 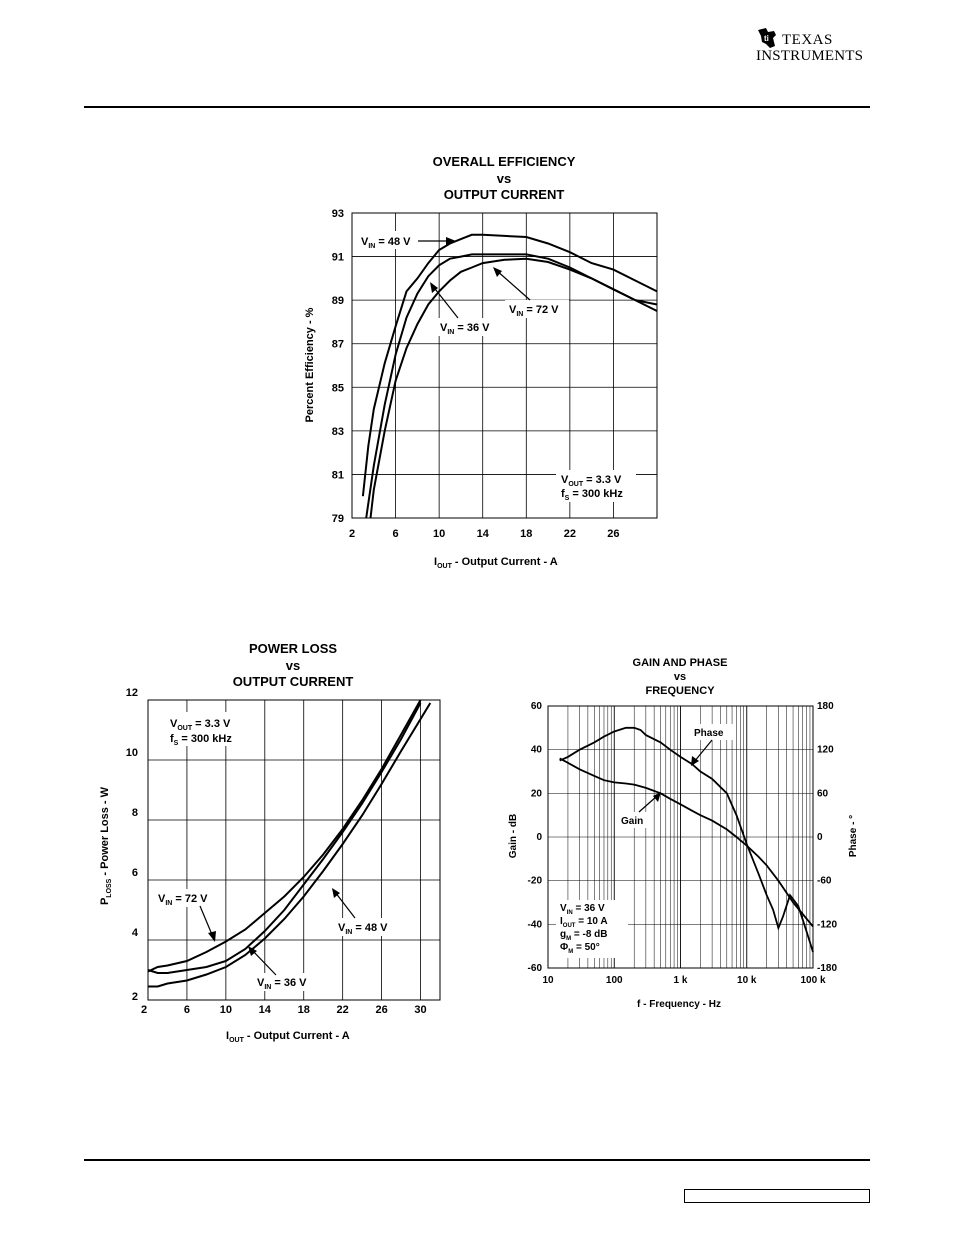 I want to click on chart2-xtick-label: 2, so click(x=144, y=1010).